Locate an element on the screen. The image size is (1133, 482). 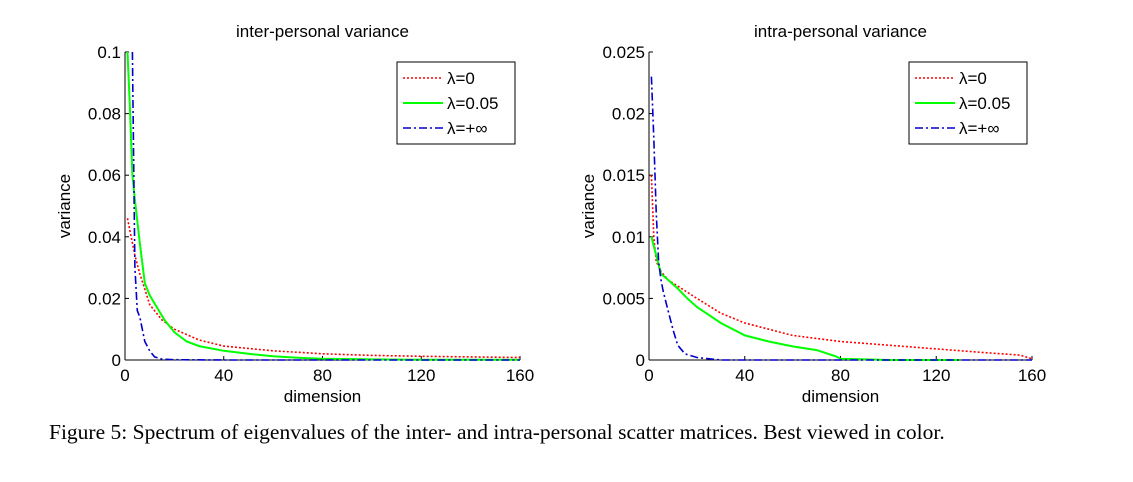
y-tick-label: 0.015 is located at coordinates (623, 175).